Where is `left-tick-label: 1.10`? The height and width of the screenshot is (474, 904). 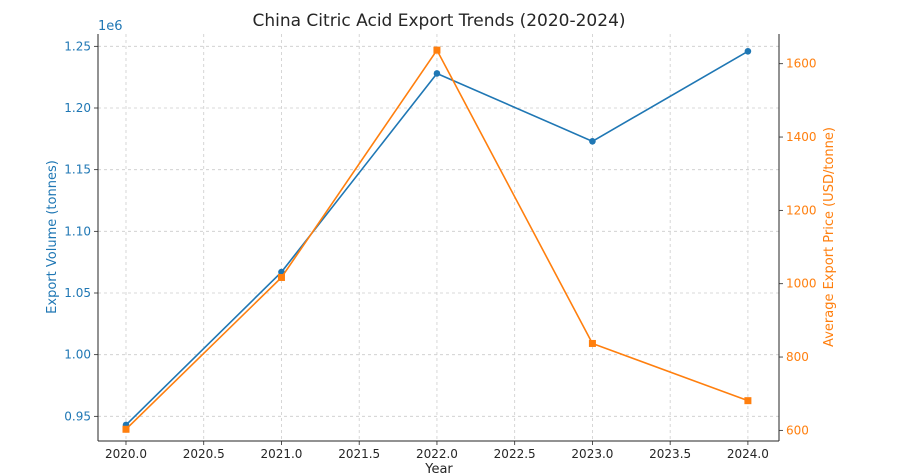 left-tick-label: 1.10 is located at coordinates (77, 231).